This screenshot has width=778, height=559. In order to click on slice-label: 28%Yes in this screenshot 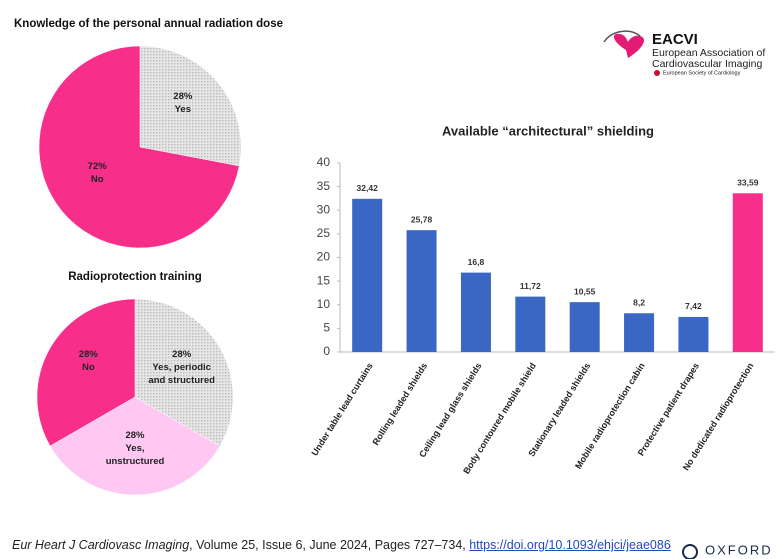, I will do `click(183, 103)`.